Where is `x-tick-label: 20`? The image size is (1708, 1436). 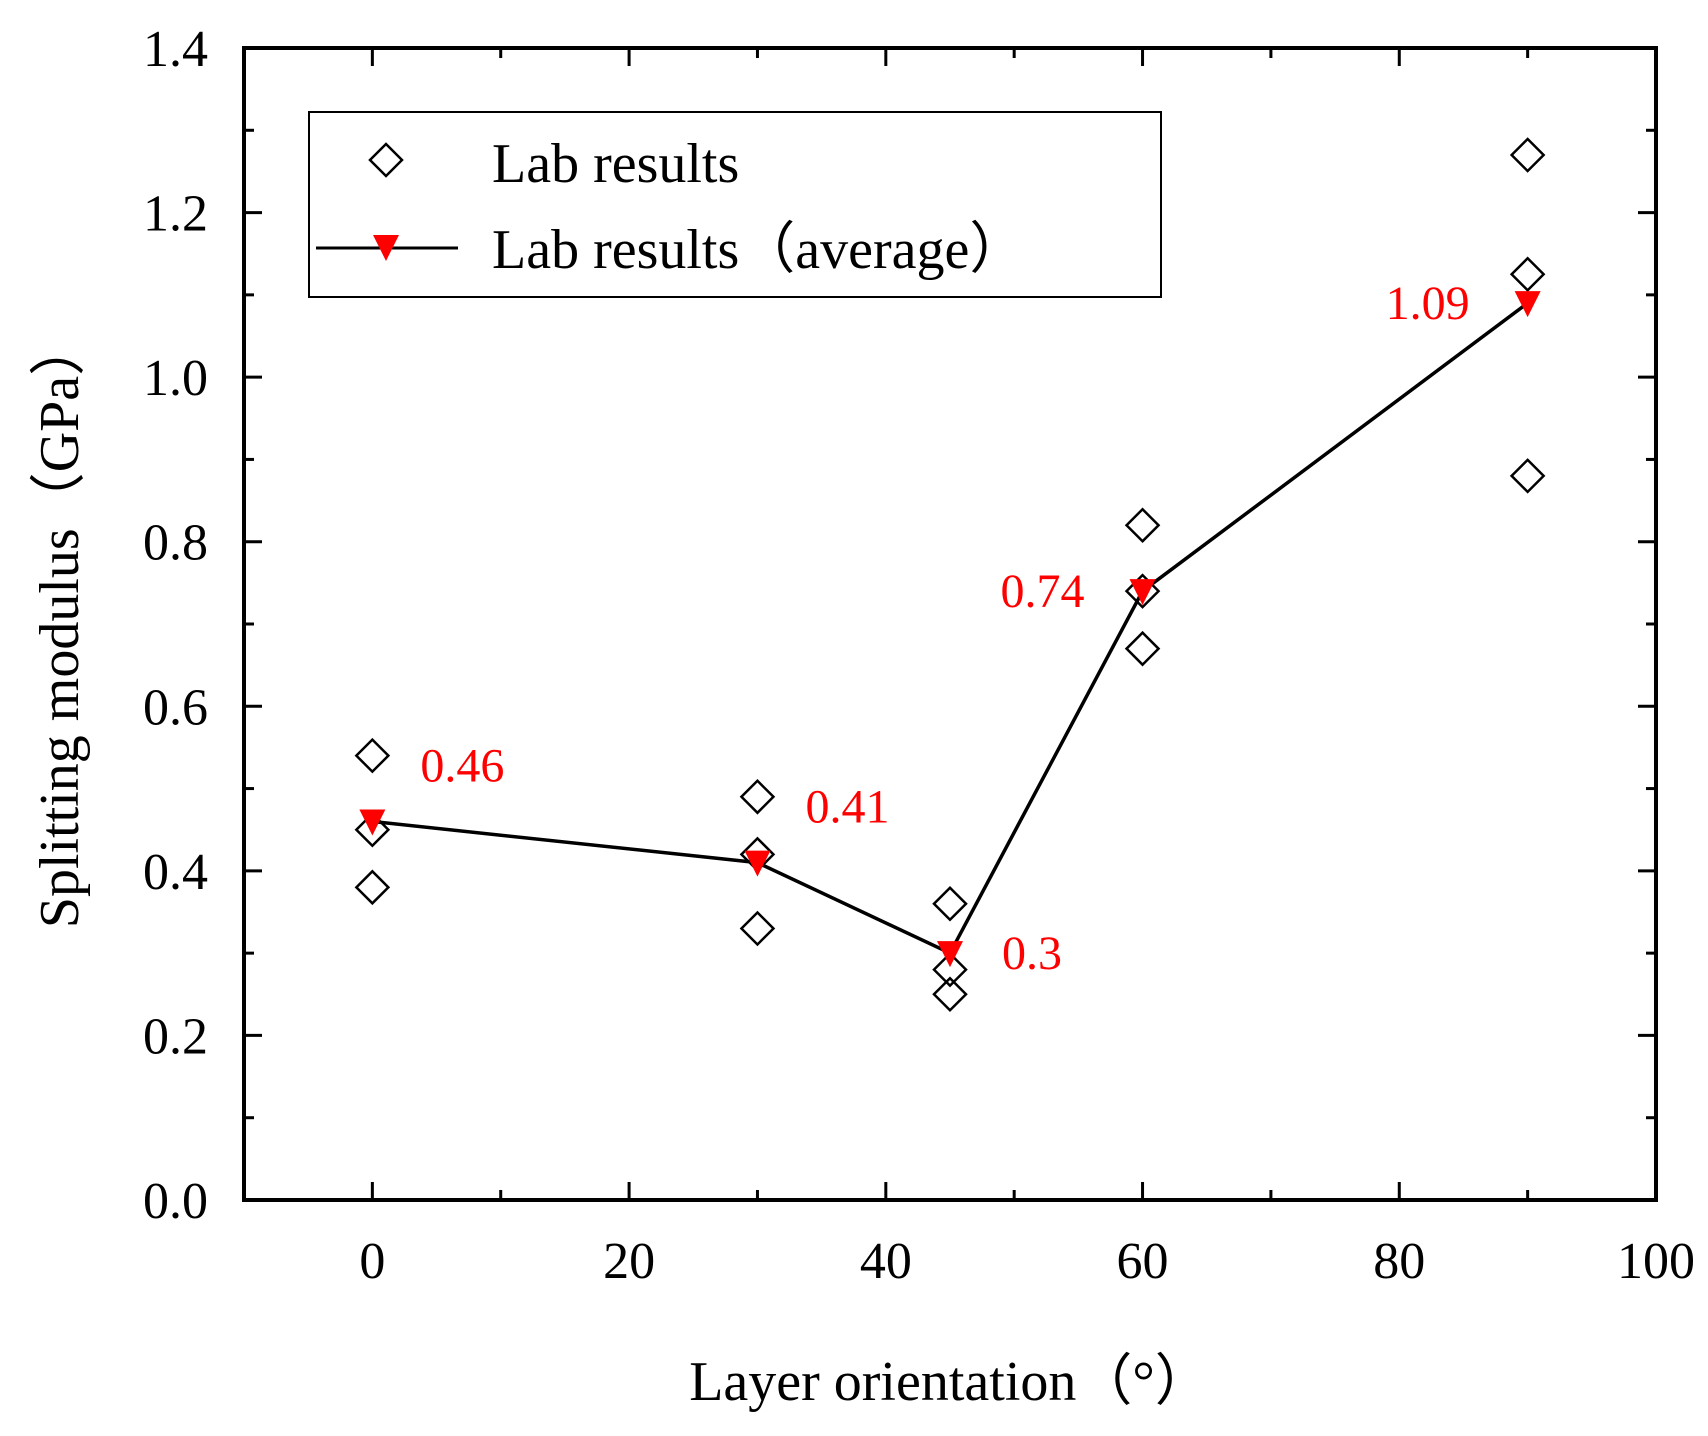 x-tick-label: 20 is located at coordinates (629, 1261).